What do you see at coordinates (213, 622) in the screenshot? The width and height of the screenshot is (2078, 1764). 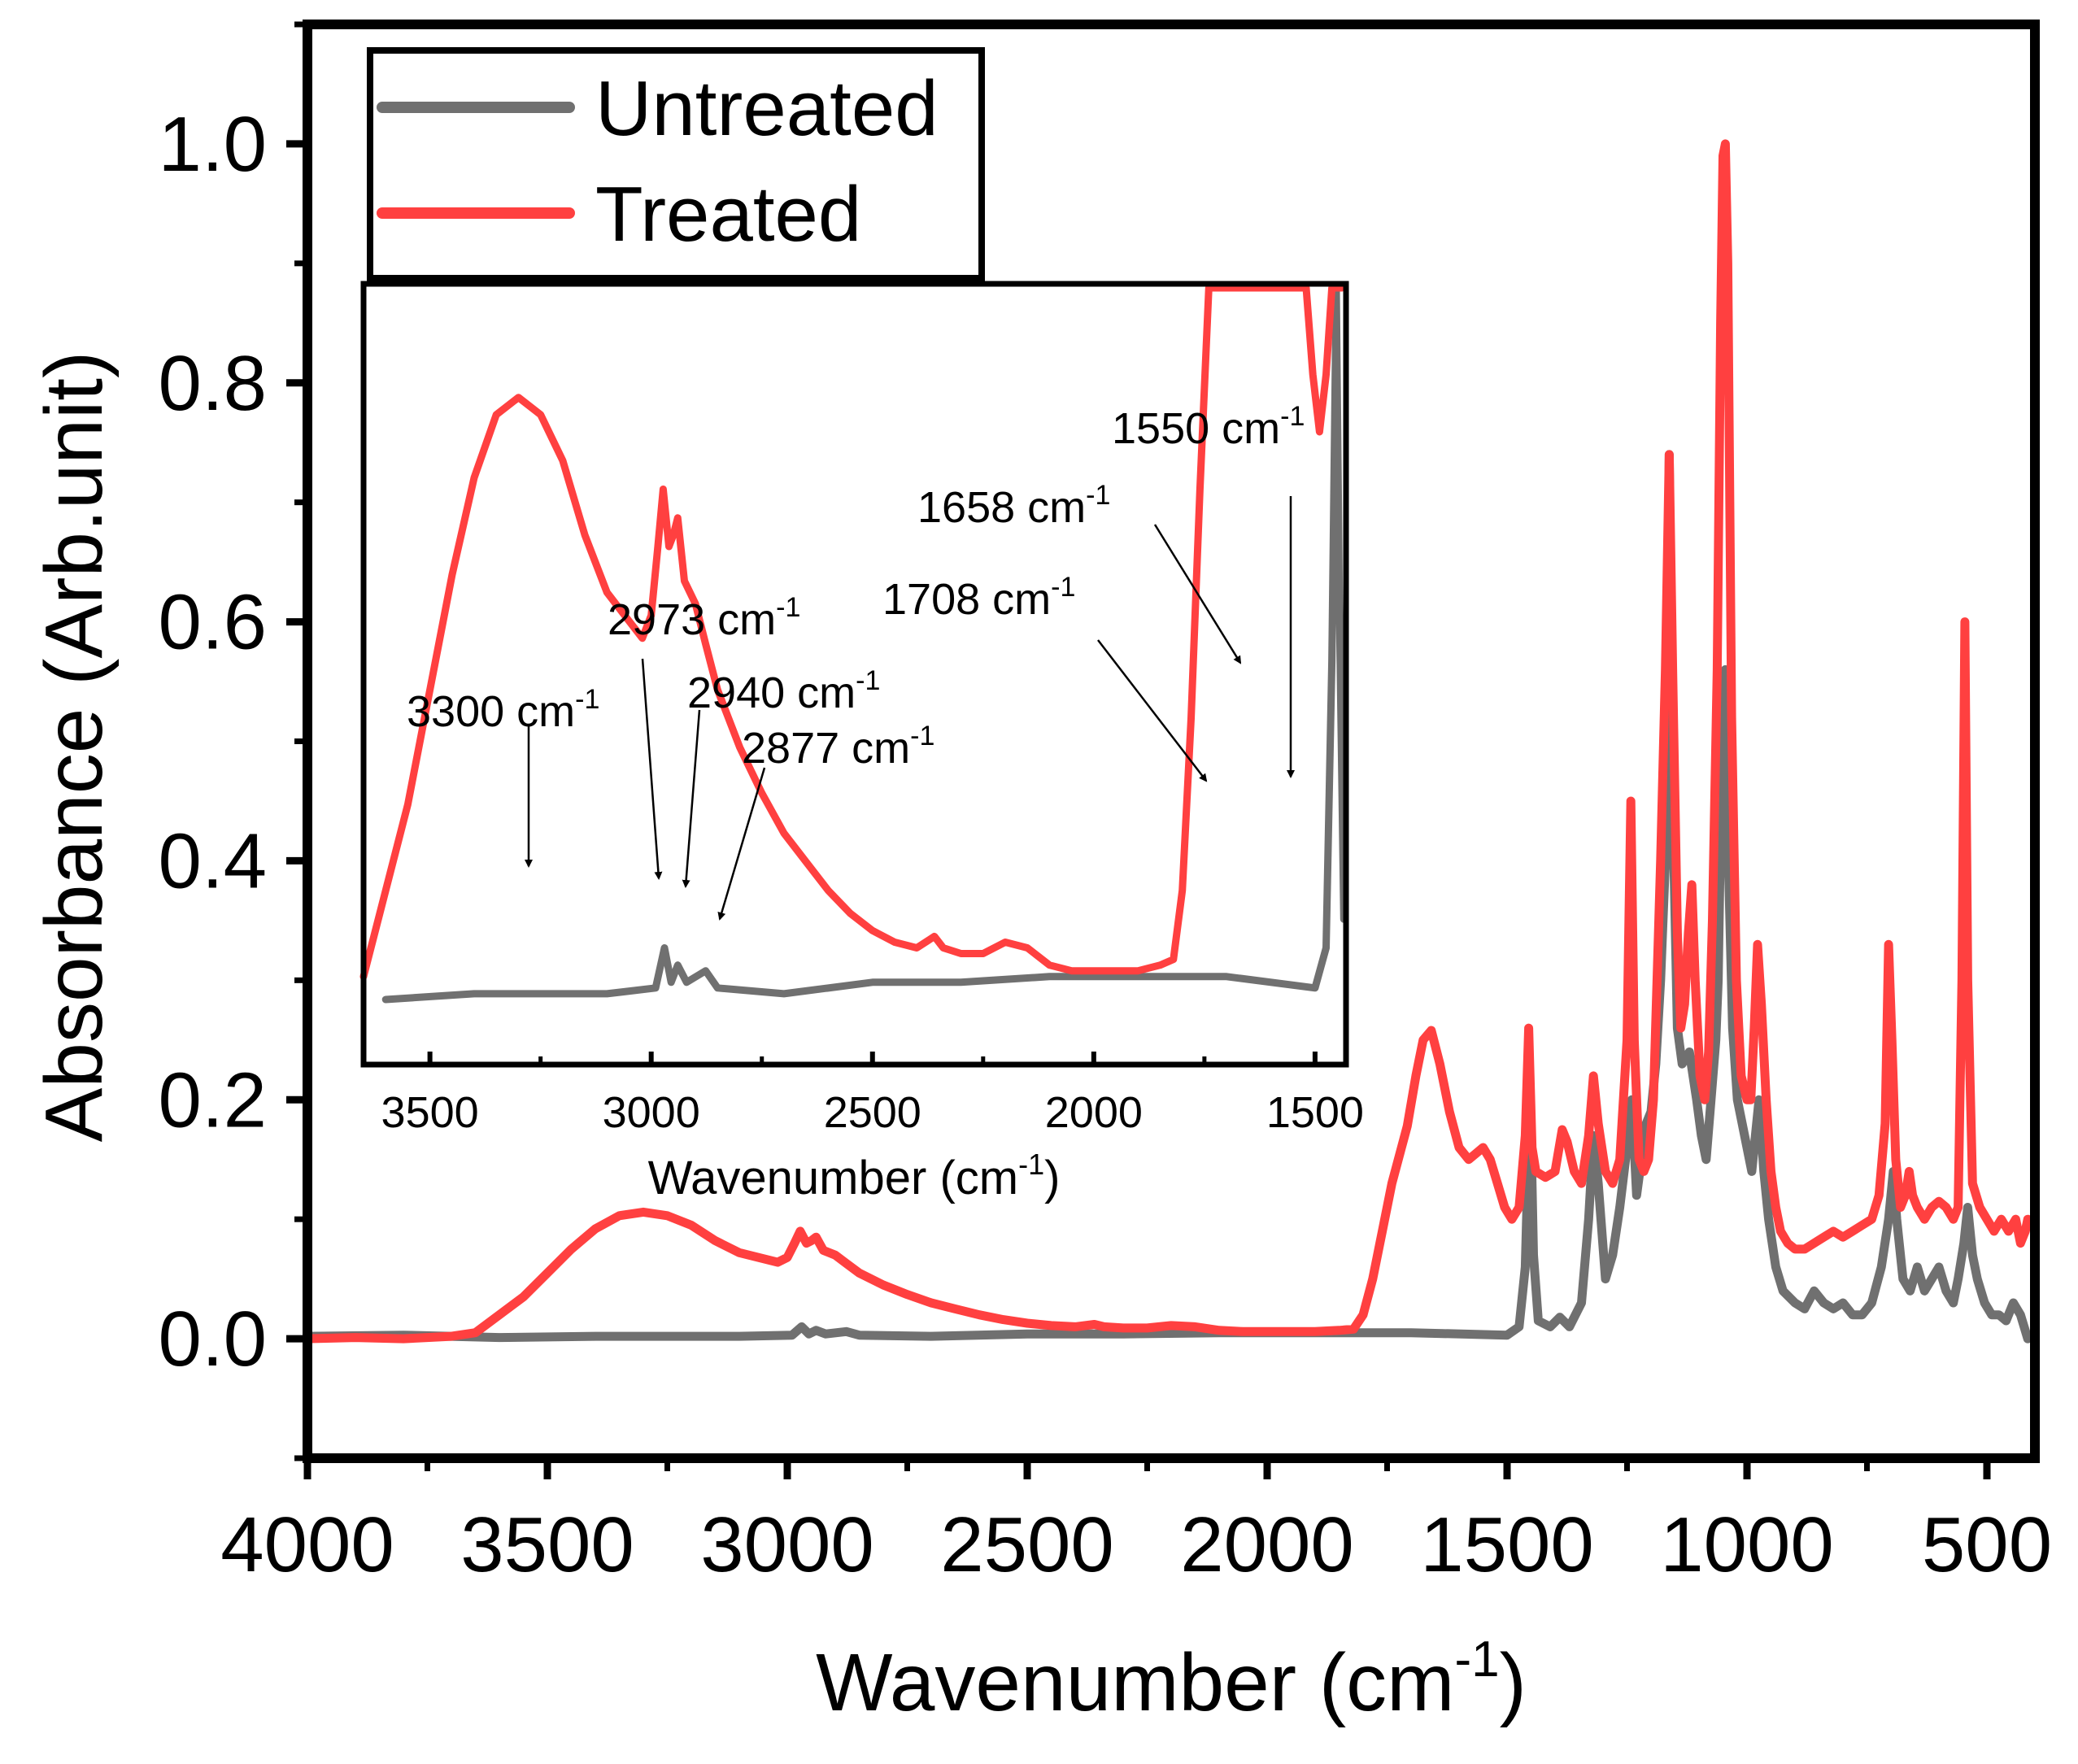 I see `y-tick-label: 0.6` at bounding box center [213, 622].